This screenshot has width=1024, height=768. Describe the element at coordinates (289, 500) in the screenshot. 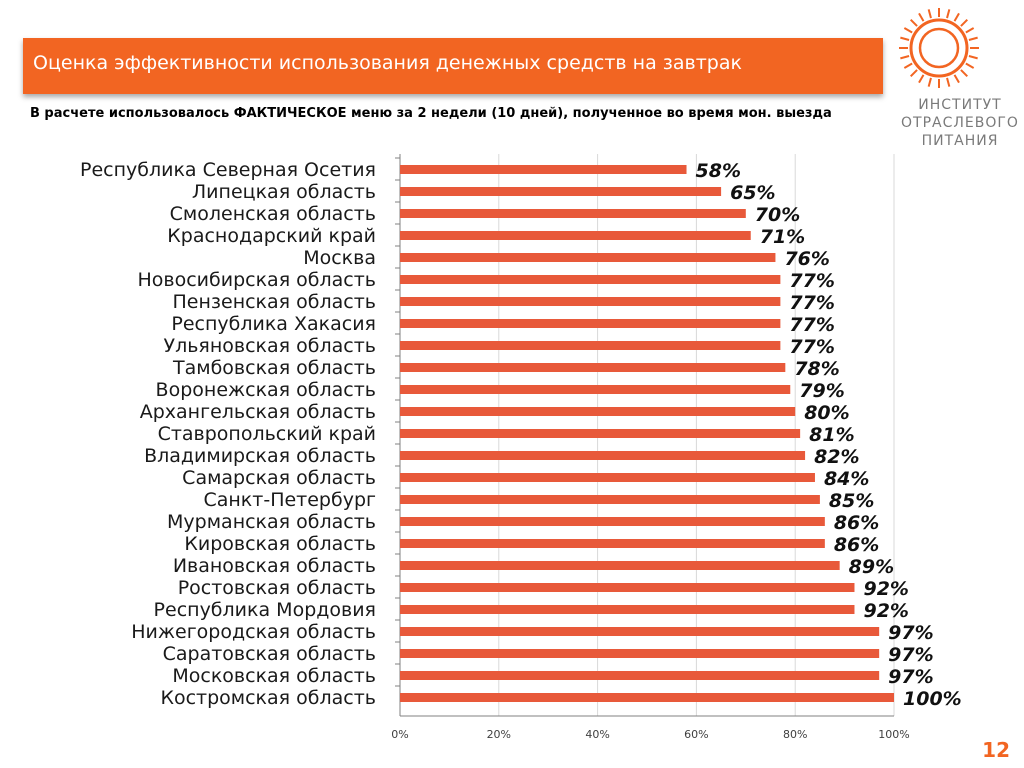

I see `category-label: Санкт-Петербург` at that location.